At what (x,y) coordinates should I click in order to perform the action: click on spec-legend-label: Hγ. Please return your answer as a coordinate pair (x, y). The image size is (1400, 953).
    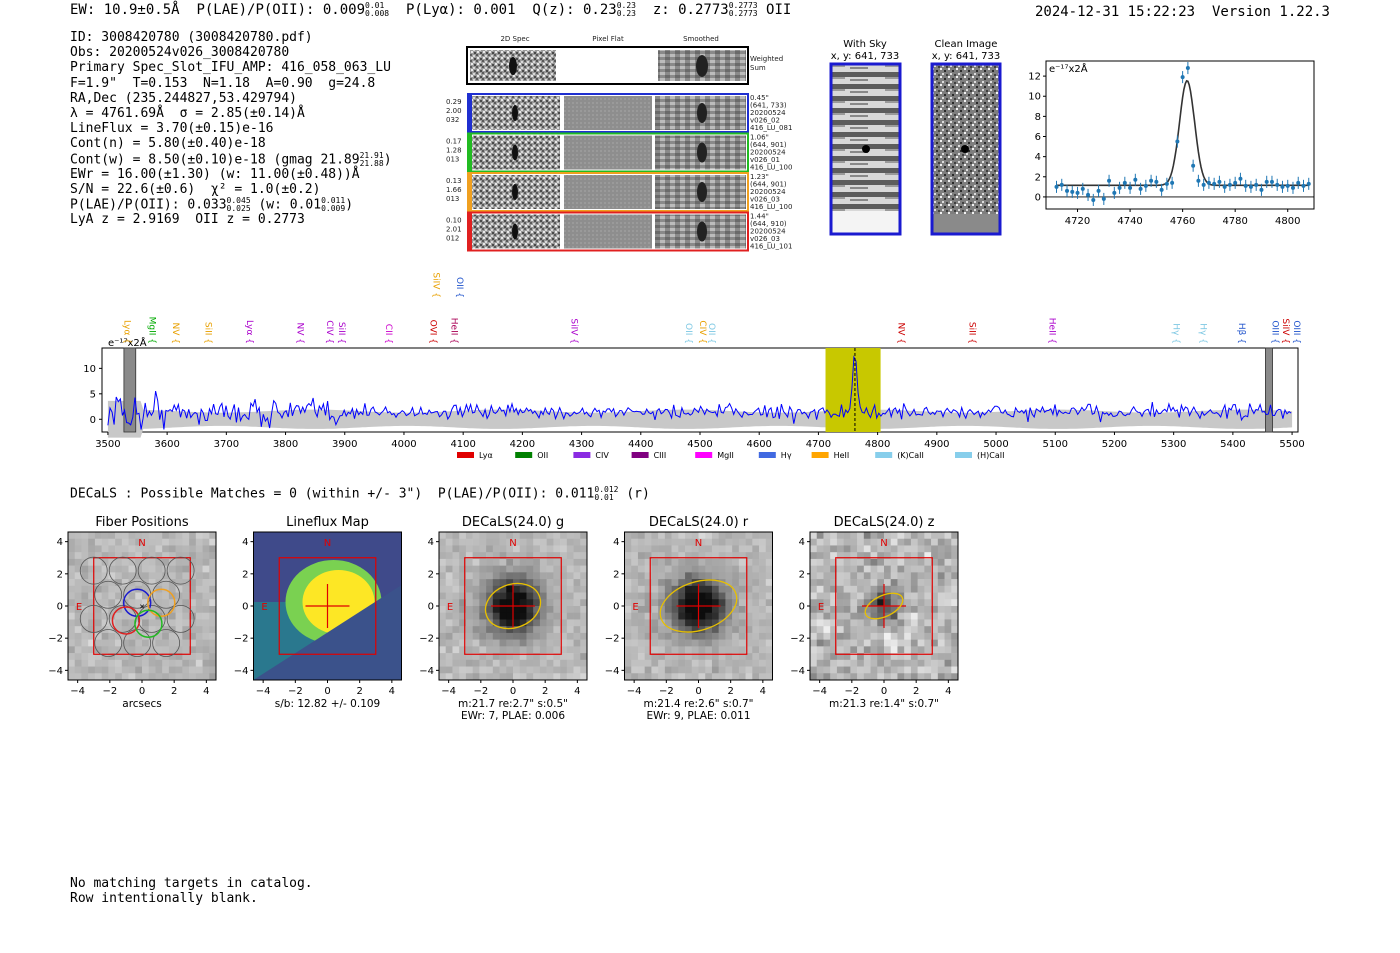
    Looking at the image, I should click on (786, 455).